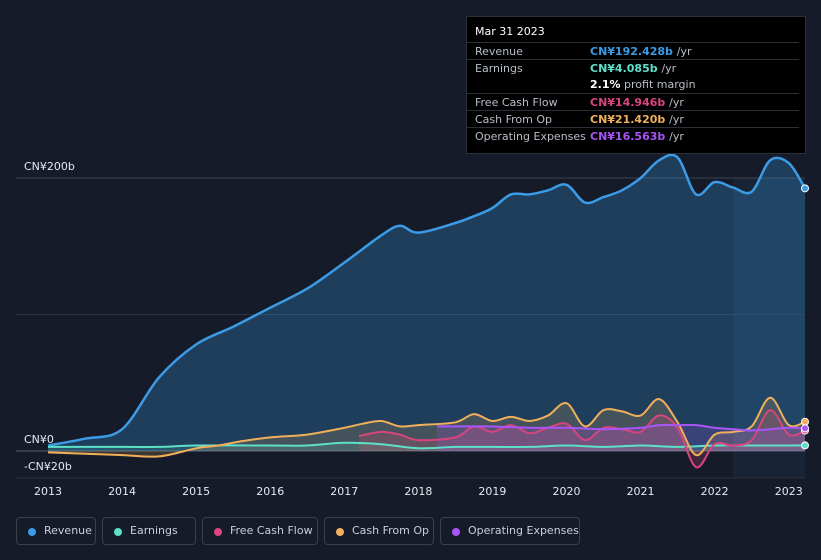 Image resolution: width=821 pixels, height=560 pixels. What do you see at coordinates (637, 102) in the screenshot?
I see `tooltip-value: CN¥14.946b /yr` at bounding box center [637, 102].